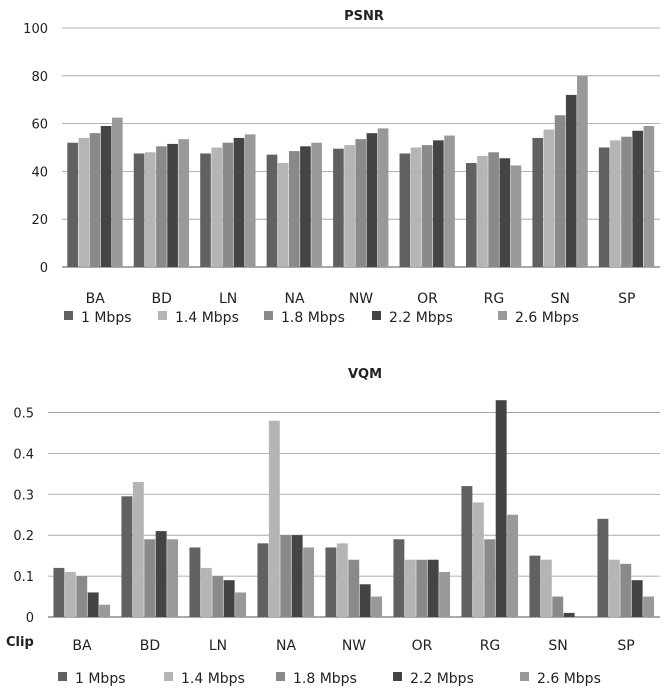 The image size is (666, 691). I want to click on x-tick-label: RG, so click(490, 646).